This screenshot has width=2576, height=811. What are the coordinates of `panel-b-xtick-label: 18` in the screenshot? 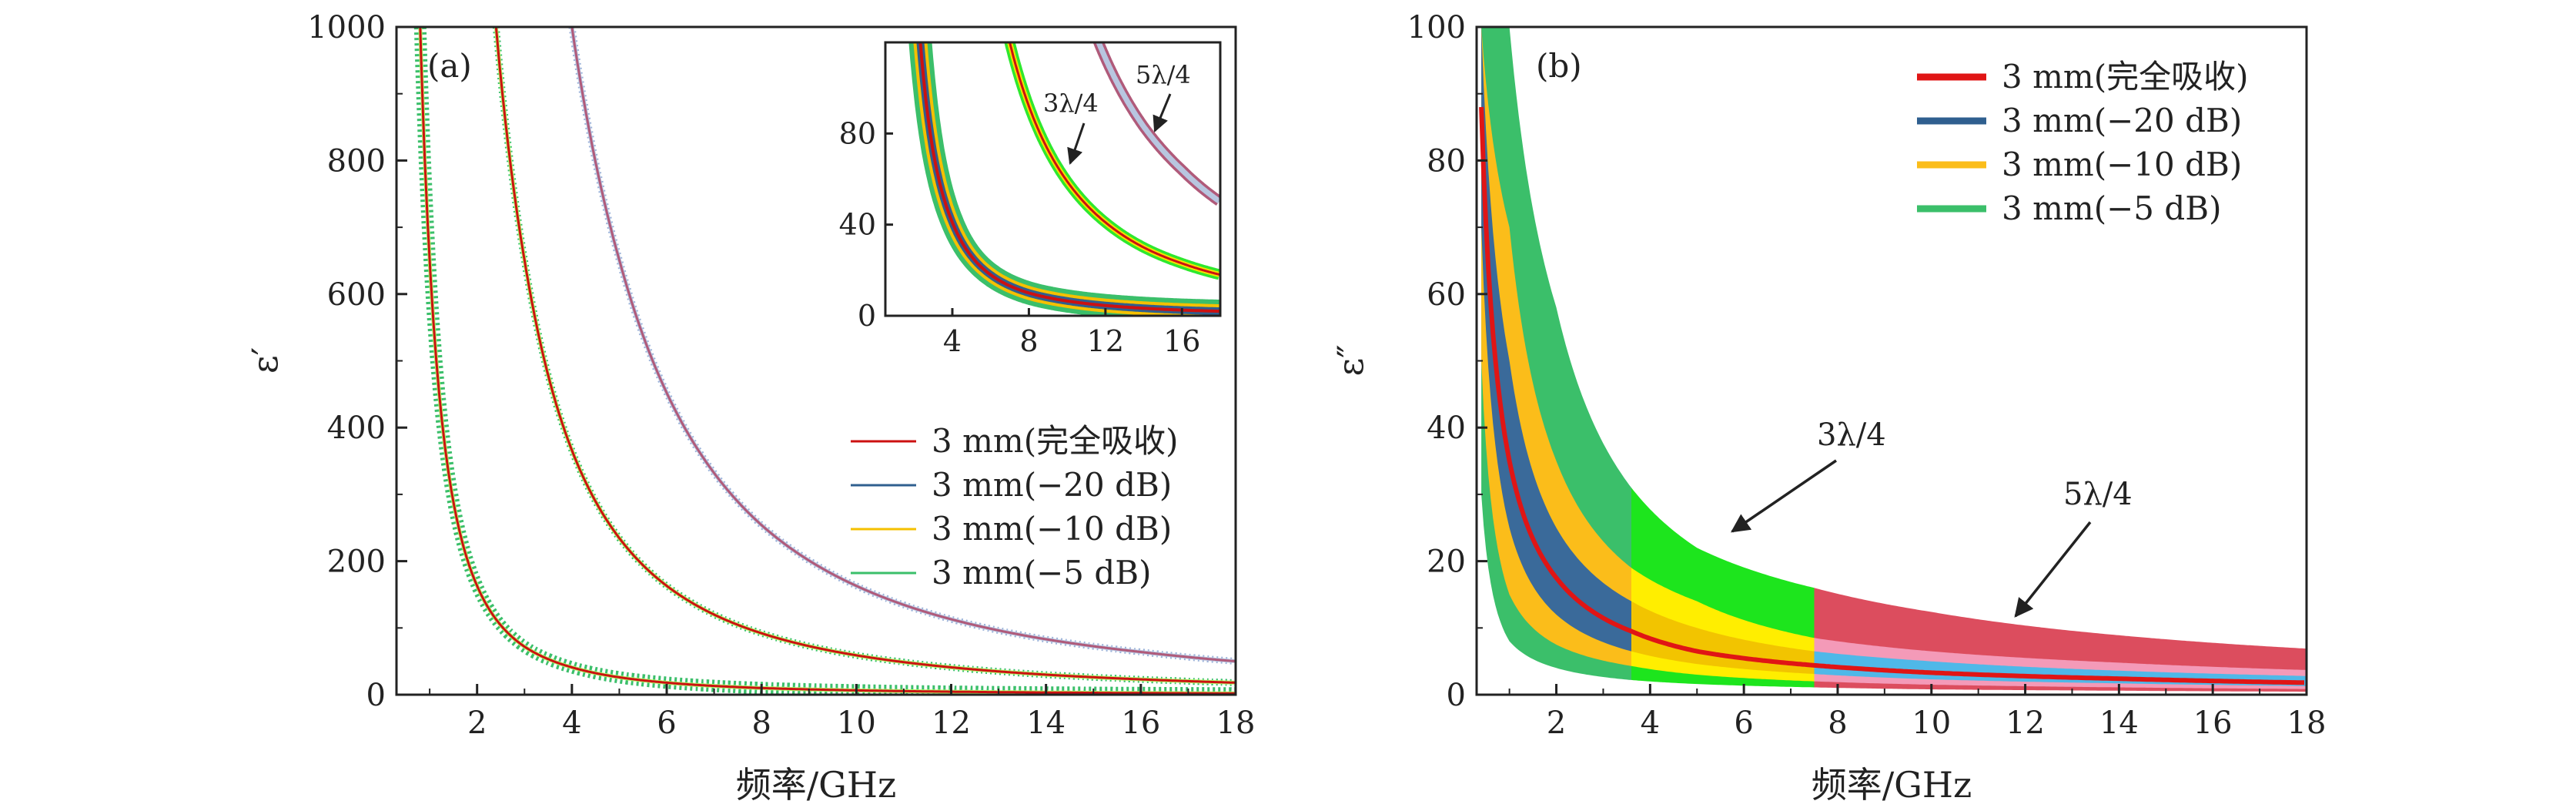 It's located at (2307, 723).